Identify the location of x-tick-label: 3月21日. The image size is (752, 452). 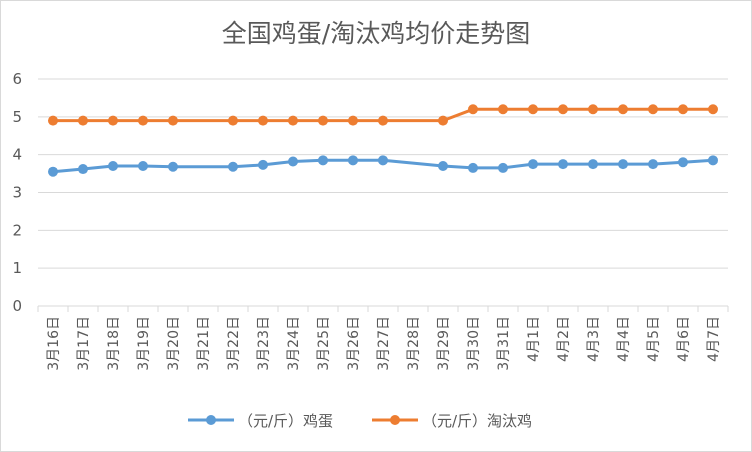
(204, 343).